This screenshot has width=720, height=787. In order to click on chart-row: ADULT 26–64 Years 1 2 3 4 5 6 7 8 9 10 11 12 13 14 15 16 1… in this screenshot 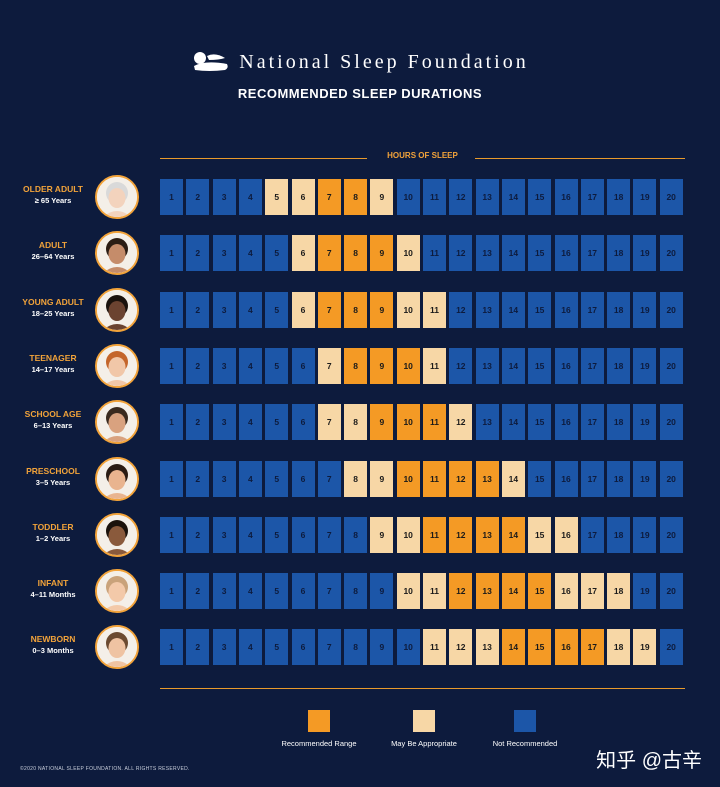, I will do `click(360, 253)`.